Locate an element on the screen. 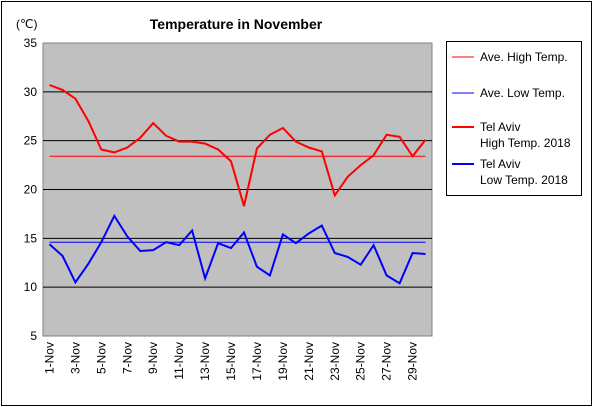 This screenshot has height=407, width=593. x-tick-label: 13-Nov is located at coordinates (205, 361).